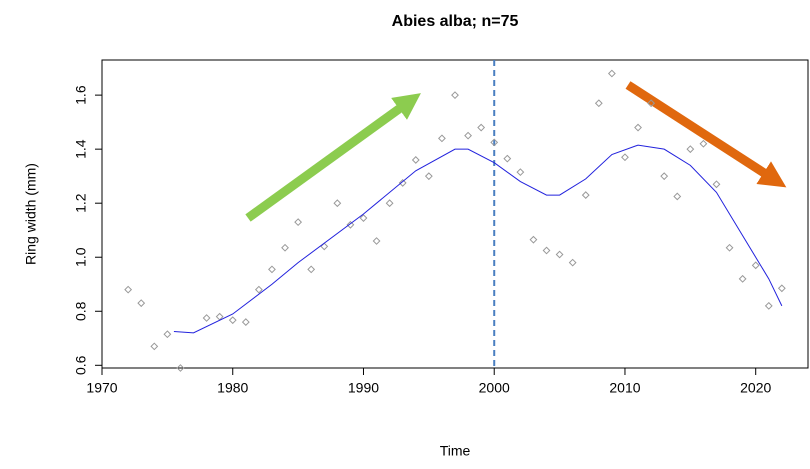 The width and height of the screenshot is (810, 469). Describe the element at coordinates (455, 451) in the screenshot. I see `x-axis-label: Time` at that location.